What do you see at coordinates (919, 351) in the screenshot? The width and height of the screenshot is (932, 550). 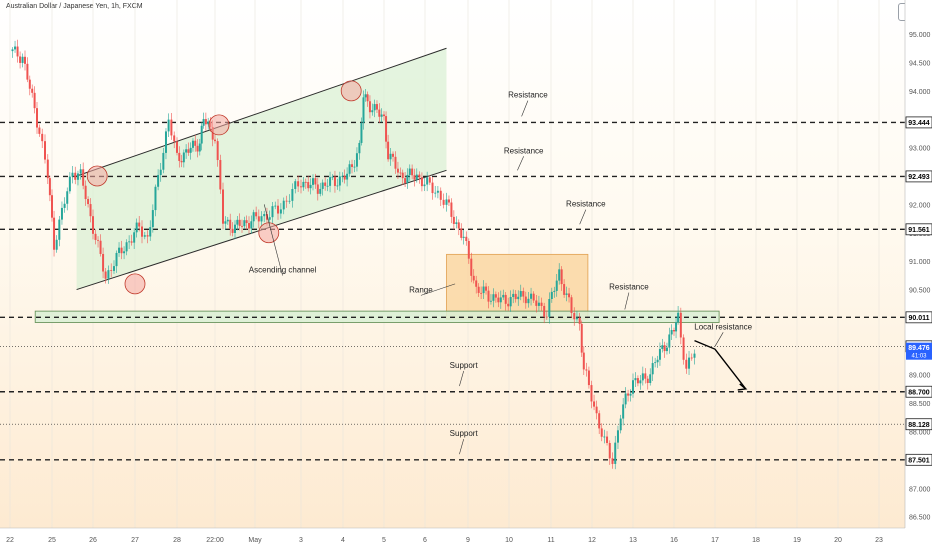 I see `current-price-box` at bounding box center [919, 351].